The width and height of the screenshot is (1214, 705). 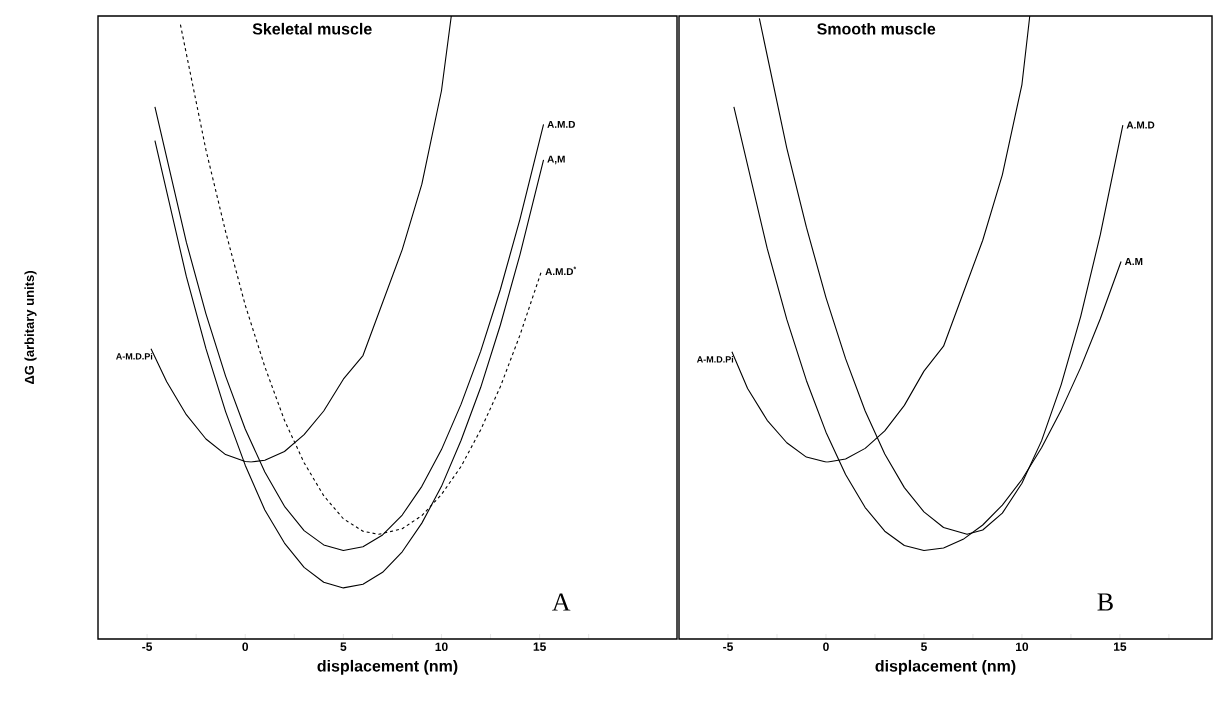 I want to click on annotation: A, so click(x=561, y=602).